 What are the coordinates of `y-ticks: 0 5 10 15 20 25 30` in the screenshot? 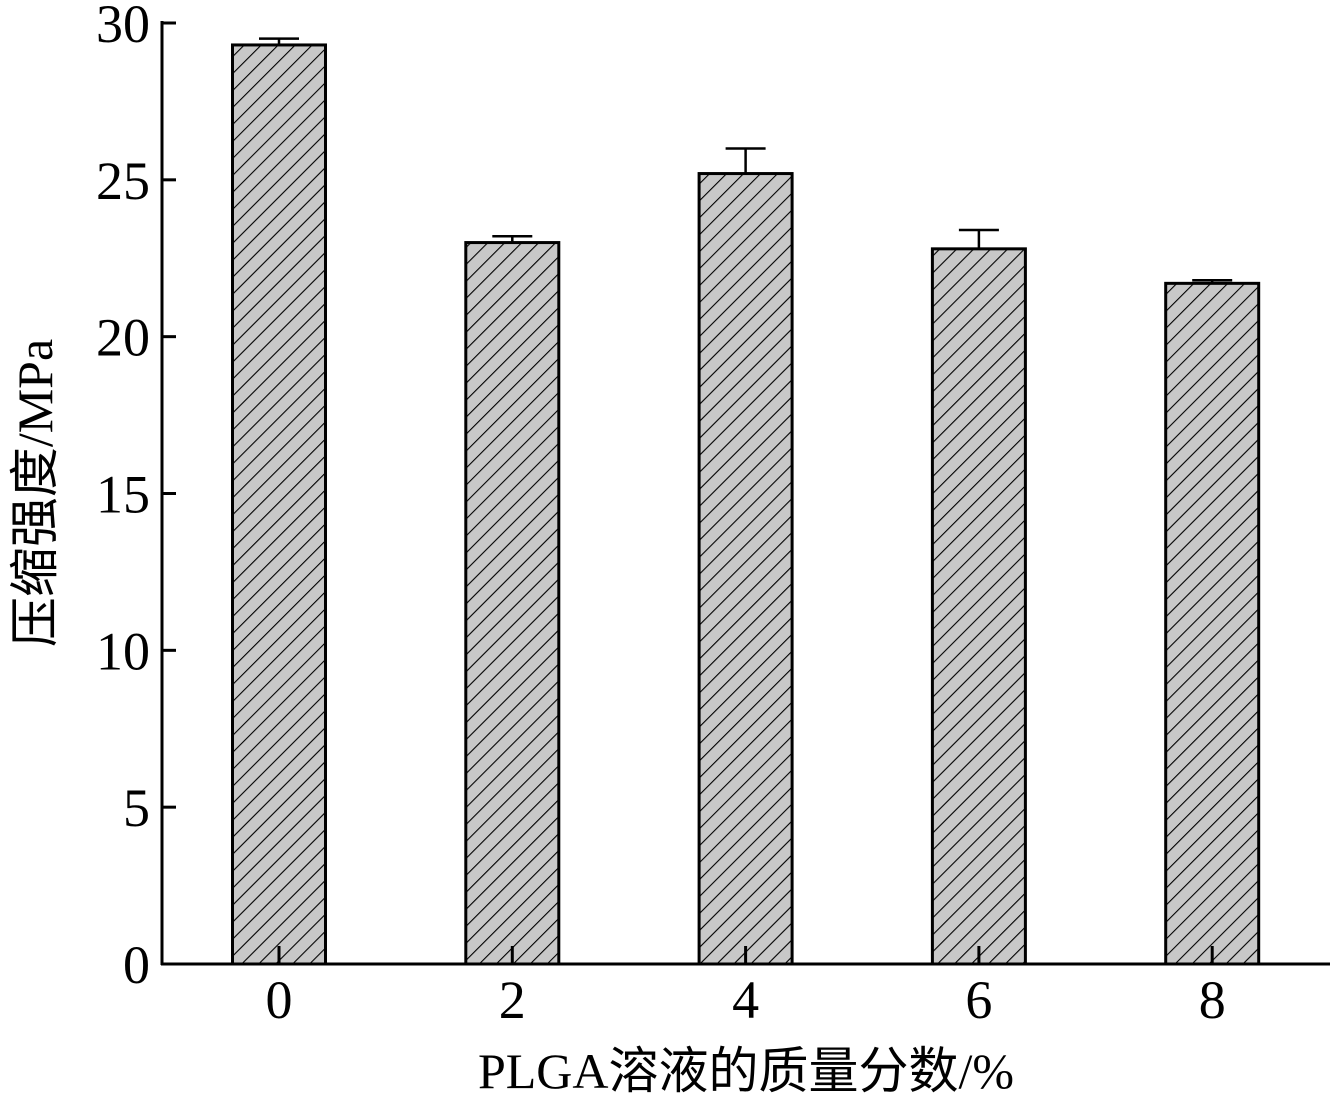 It's located at (136, 497).